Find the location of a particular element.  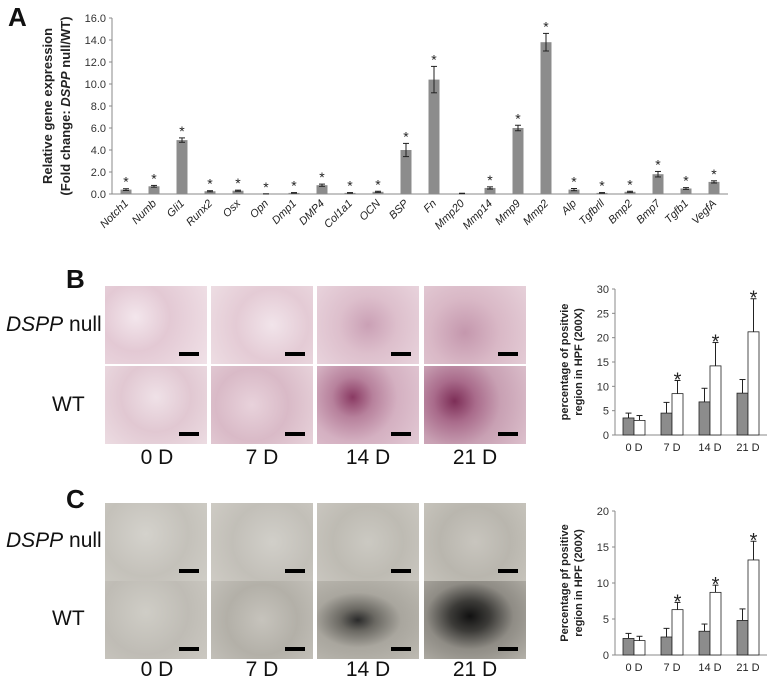

x-tick-label: Mmp14 is located at coordinates (478, 215).